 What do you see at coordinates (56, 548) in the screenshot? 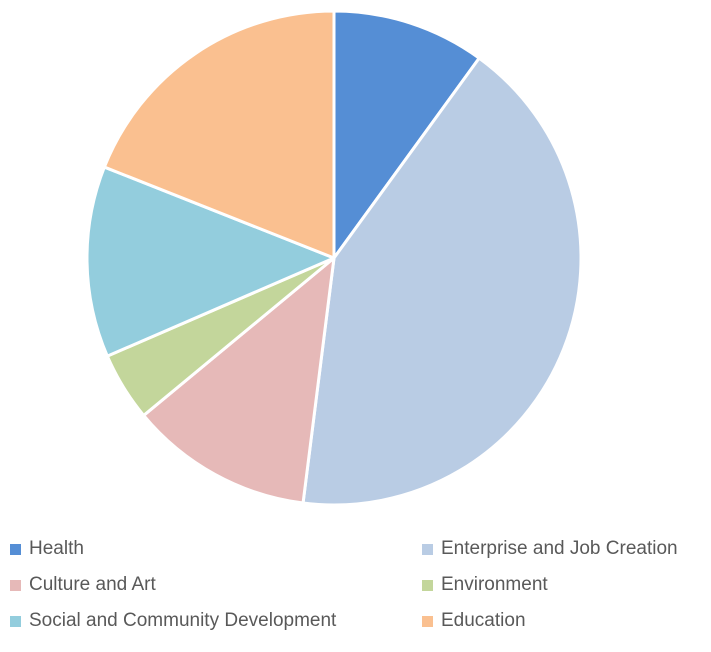
I see `legend-label-health: Health` at bounding box center [56, 548].